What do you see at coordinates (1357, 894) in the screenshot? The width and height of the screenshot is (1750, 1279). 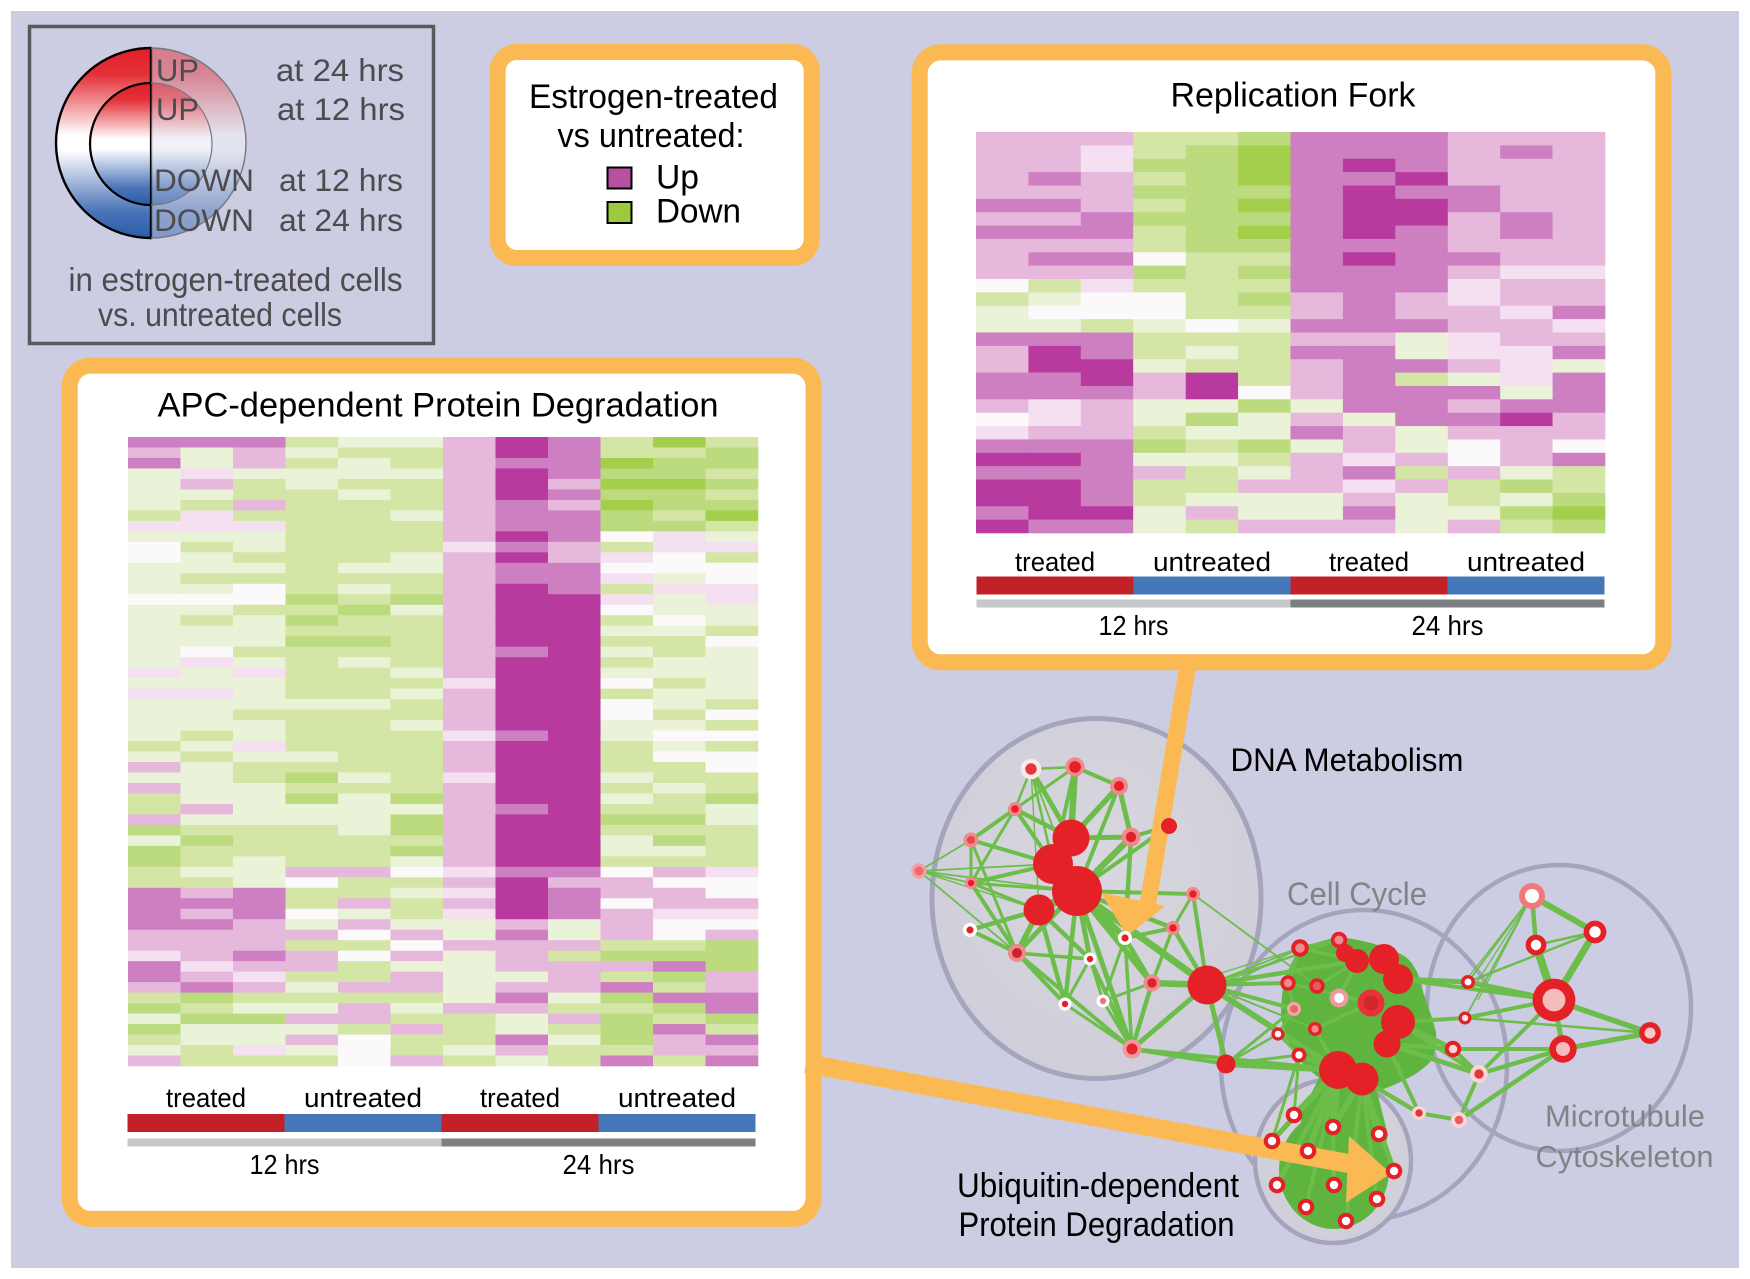 I see `svg-text: Cell Cycle` at bounding box center [1357, 894].